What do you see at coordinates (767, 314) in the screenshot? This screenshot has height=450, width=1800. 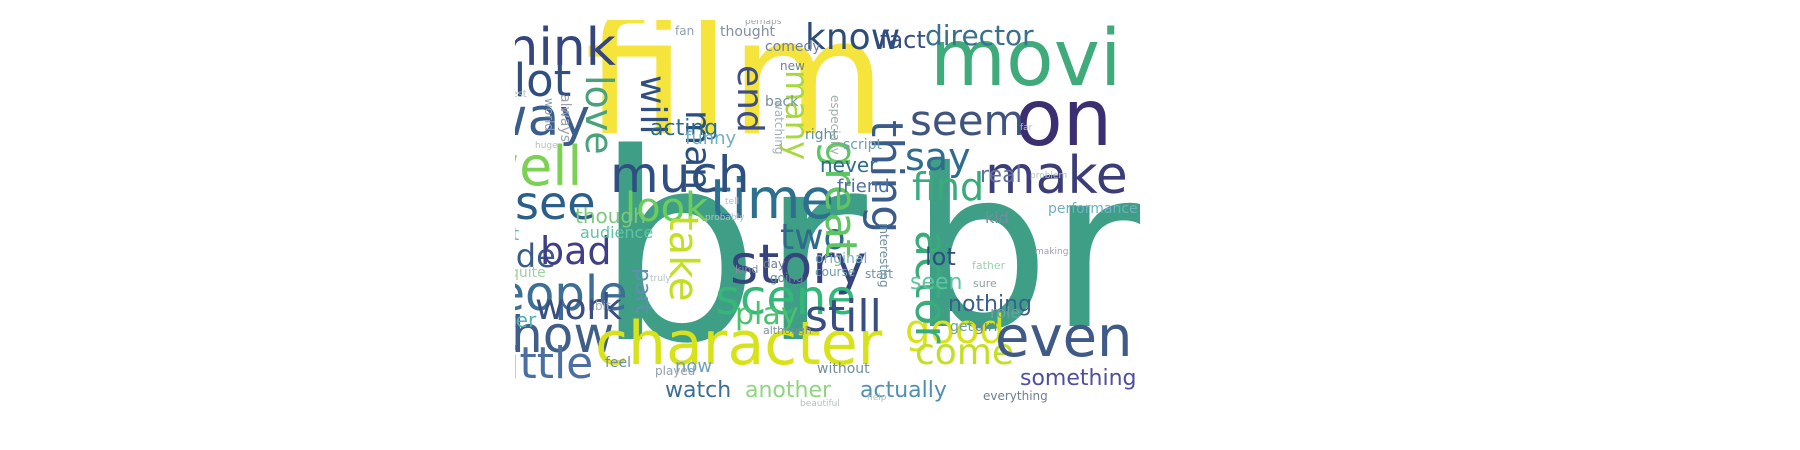 I see `word-play: play` at bounding box center [767, 314].